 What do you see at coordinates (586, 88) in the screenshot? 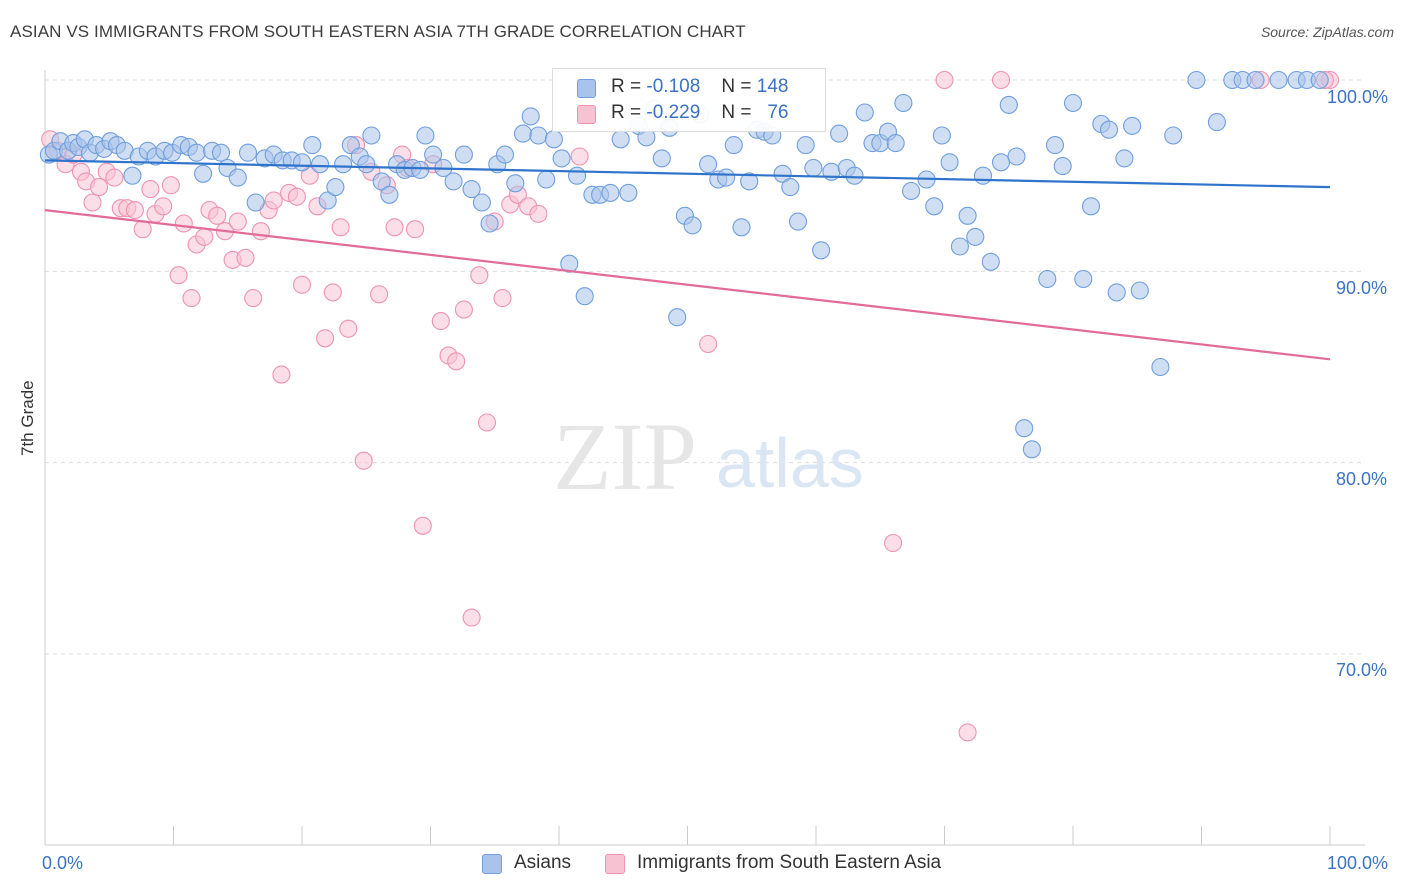
I see `asians-swatch` at bounding box center [586, 88].